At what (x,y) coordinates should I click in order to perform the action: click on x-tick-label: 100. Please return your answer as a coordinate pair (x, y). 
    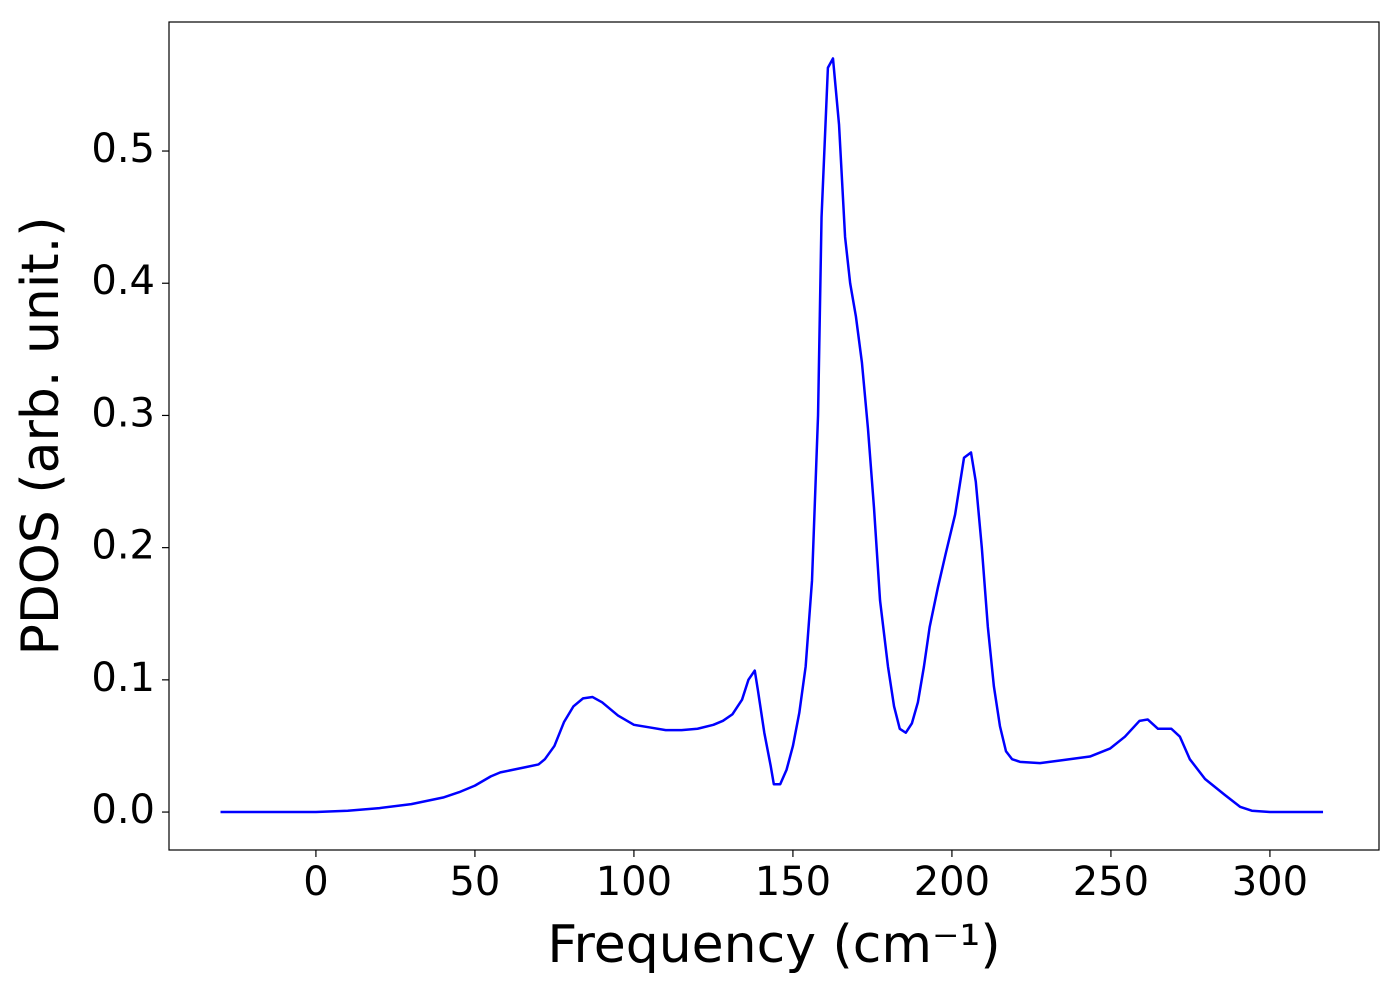
    Looking at the image, I should click on (634, 882).